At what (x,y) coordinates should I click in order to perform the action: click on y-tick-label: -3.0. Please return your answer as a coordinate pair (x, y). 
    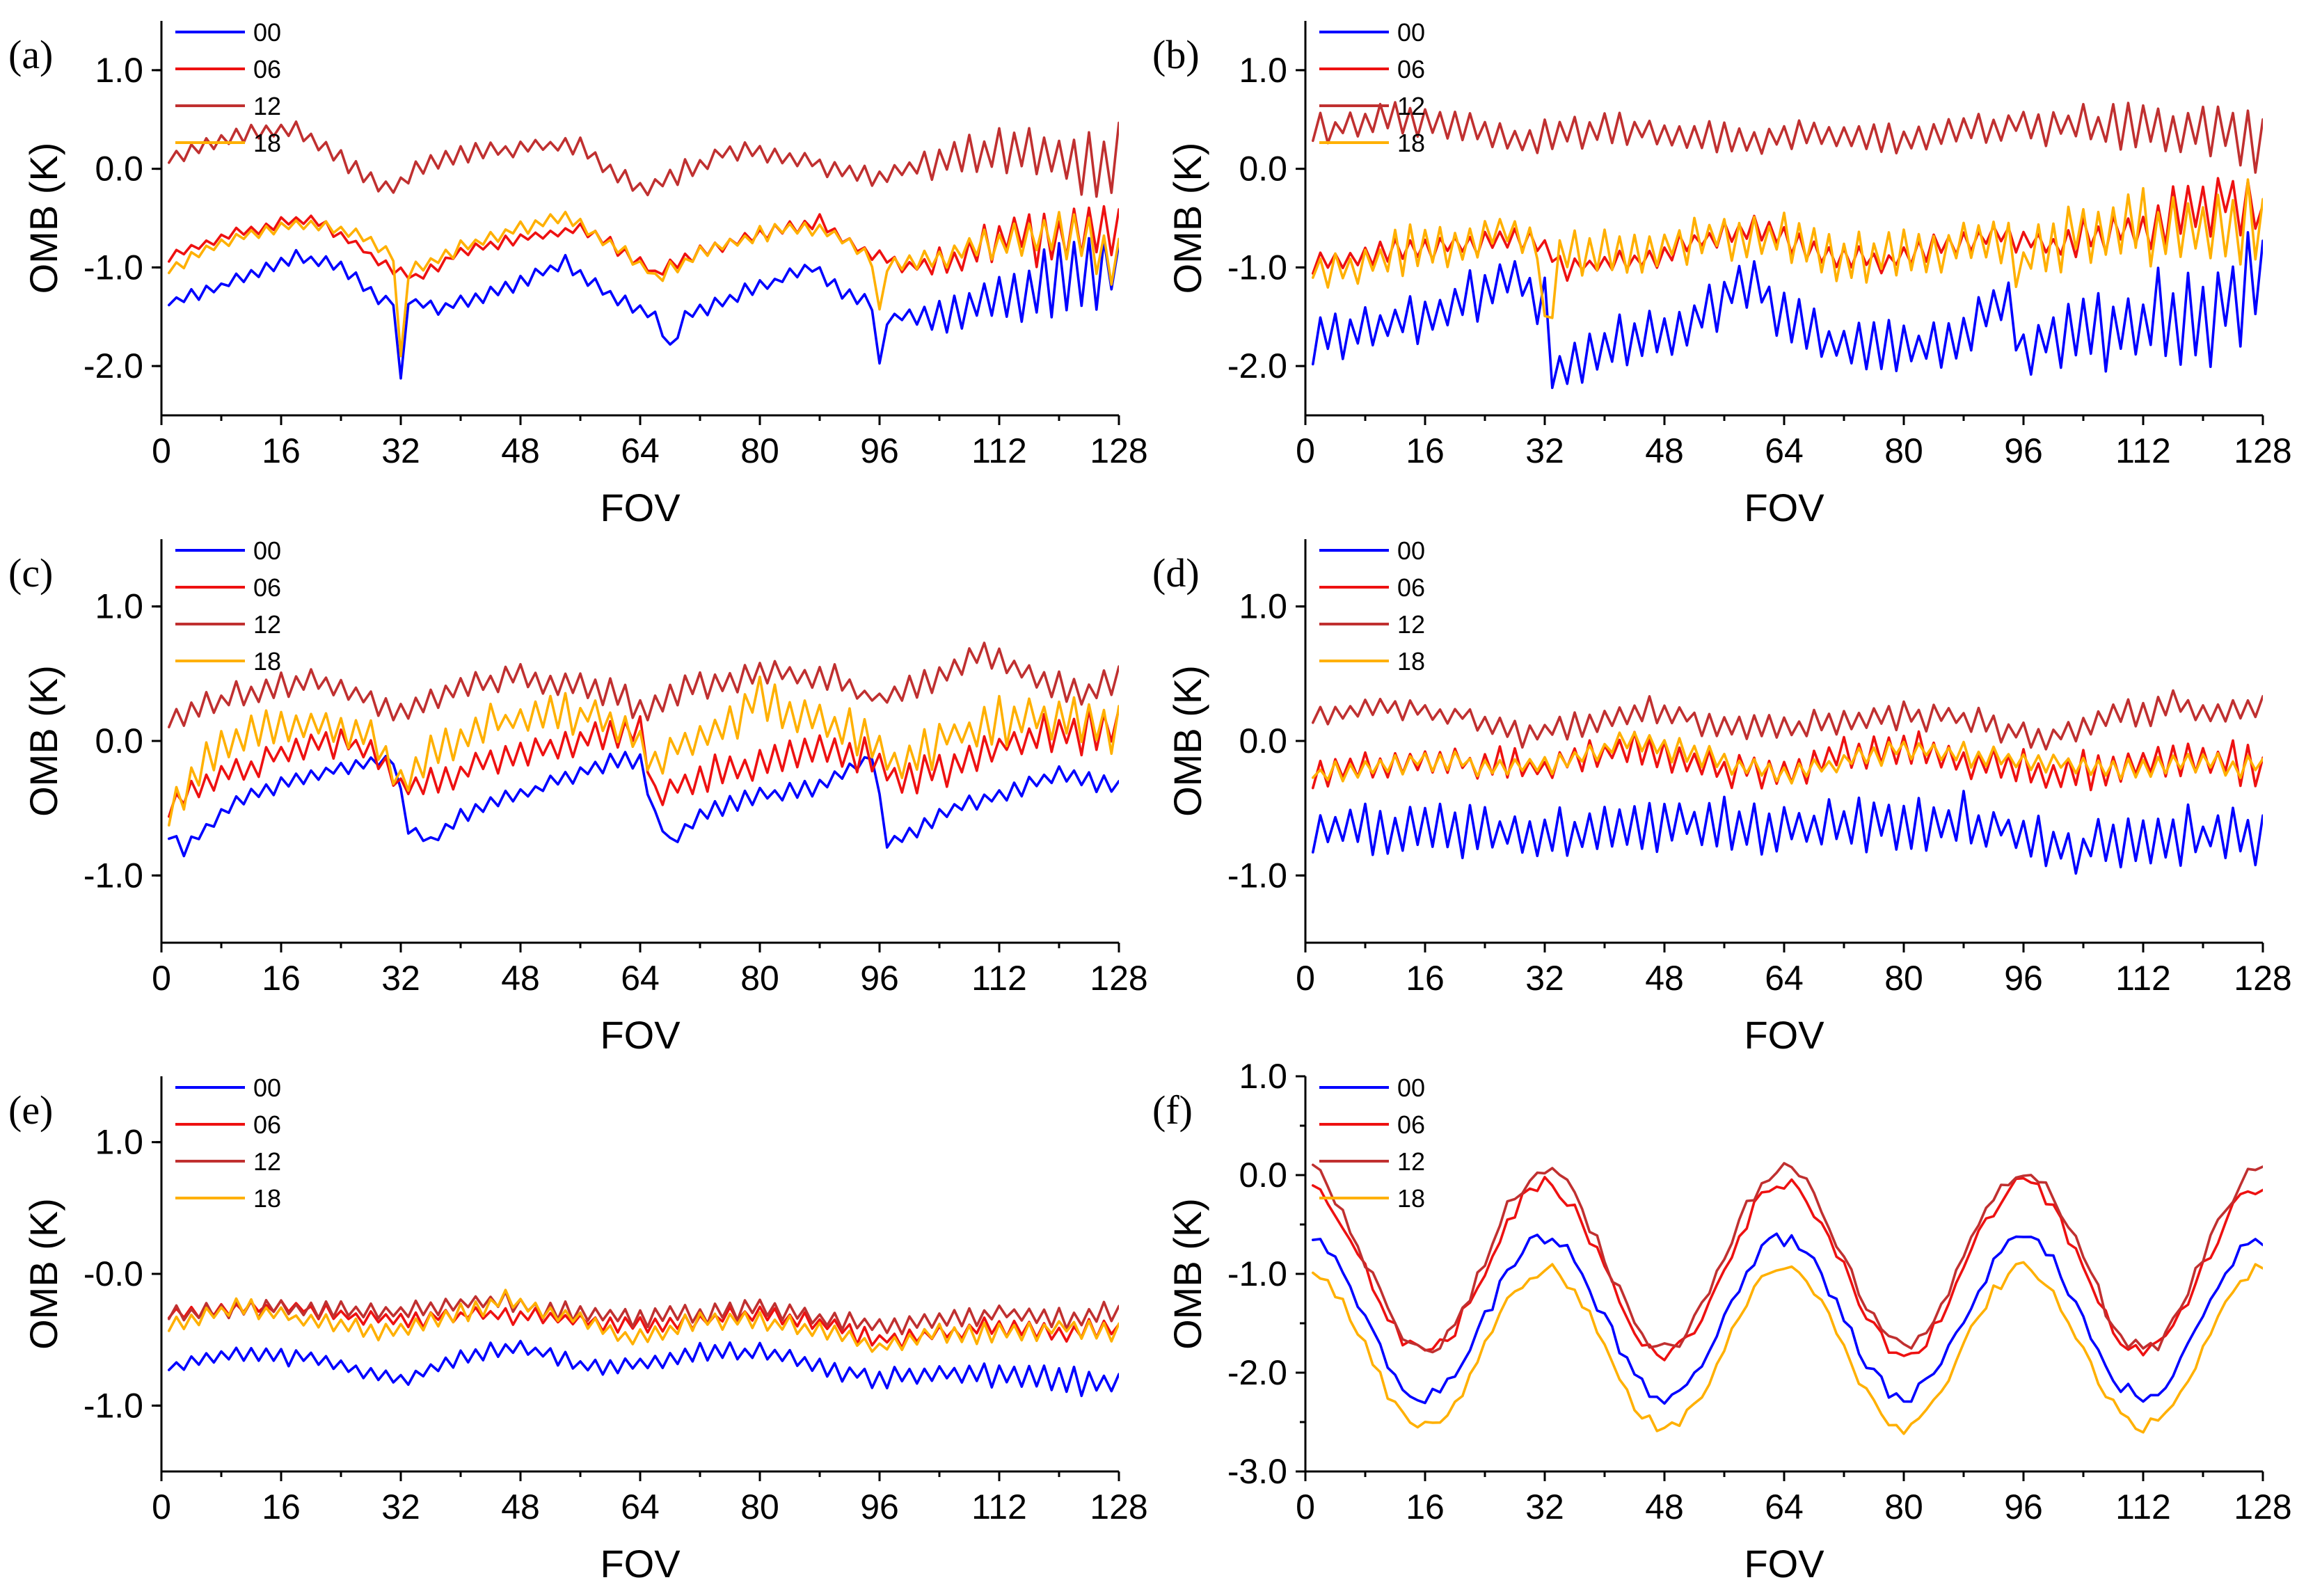
    Looking at the image, I should click on (1257, 1472).